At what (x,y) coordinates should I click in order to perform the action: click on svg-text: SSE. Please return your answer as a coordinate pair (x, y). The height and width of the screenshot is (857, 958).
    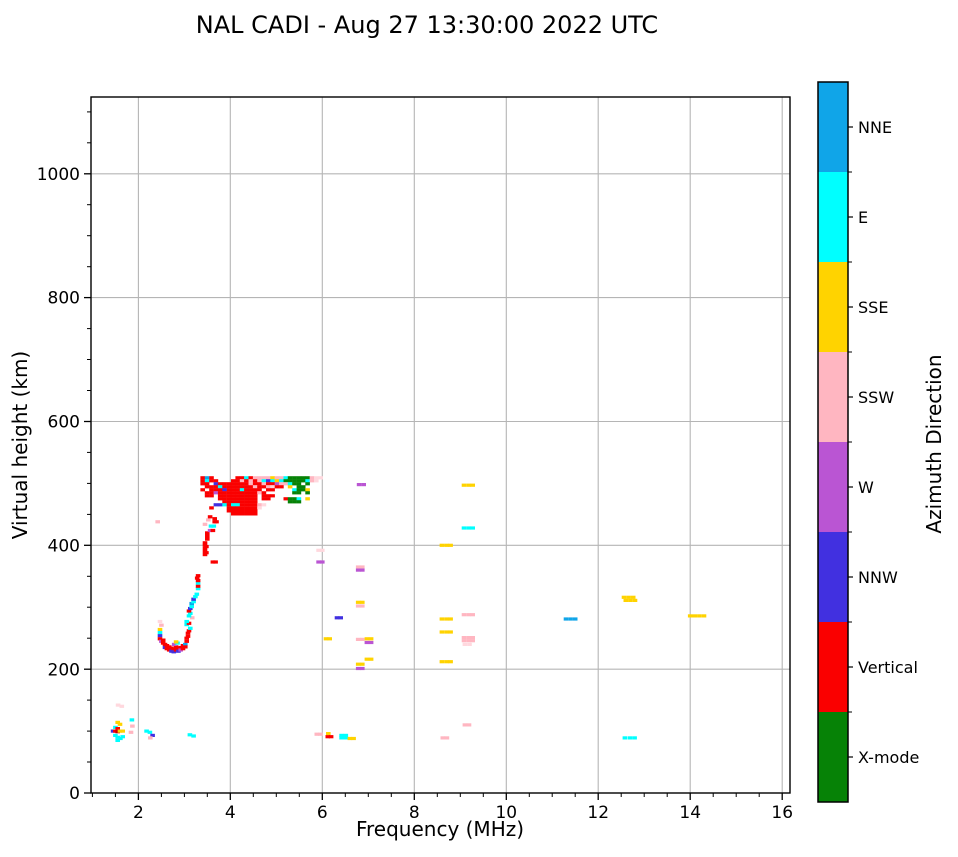
    Looking at the image, I should click on (873, 307).